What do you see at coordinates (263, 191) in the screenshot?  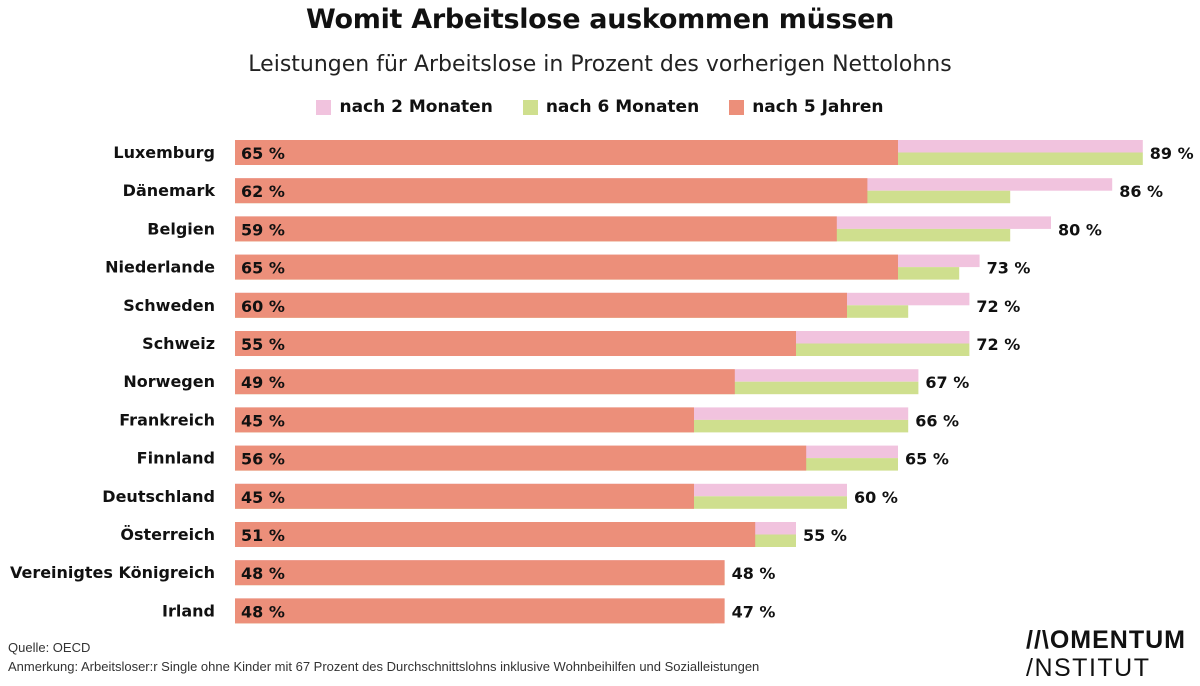 I see `inner-value-label: 62 %` at bounding box center [263, 191].